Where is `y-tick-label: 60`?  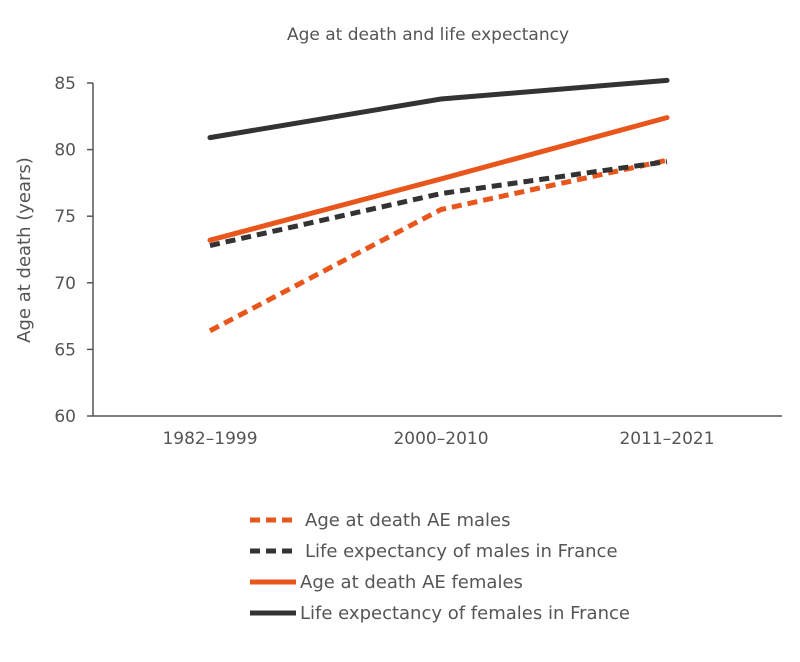 y-tick-label: 60 is located at coordinates (65, 417).